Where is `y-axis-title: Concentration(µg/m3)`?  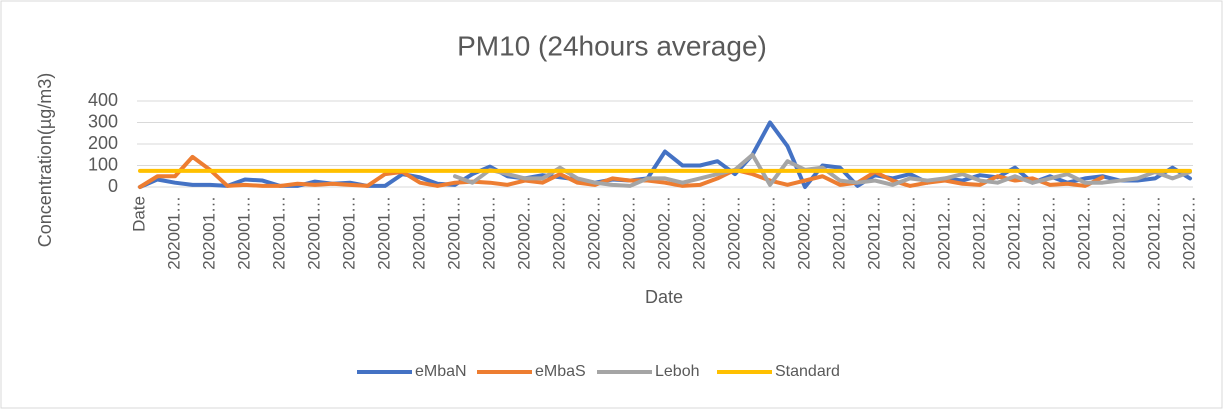
y-axis-title: Concentration(µg/m3) is located at coordinates (45, 160).